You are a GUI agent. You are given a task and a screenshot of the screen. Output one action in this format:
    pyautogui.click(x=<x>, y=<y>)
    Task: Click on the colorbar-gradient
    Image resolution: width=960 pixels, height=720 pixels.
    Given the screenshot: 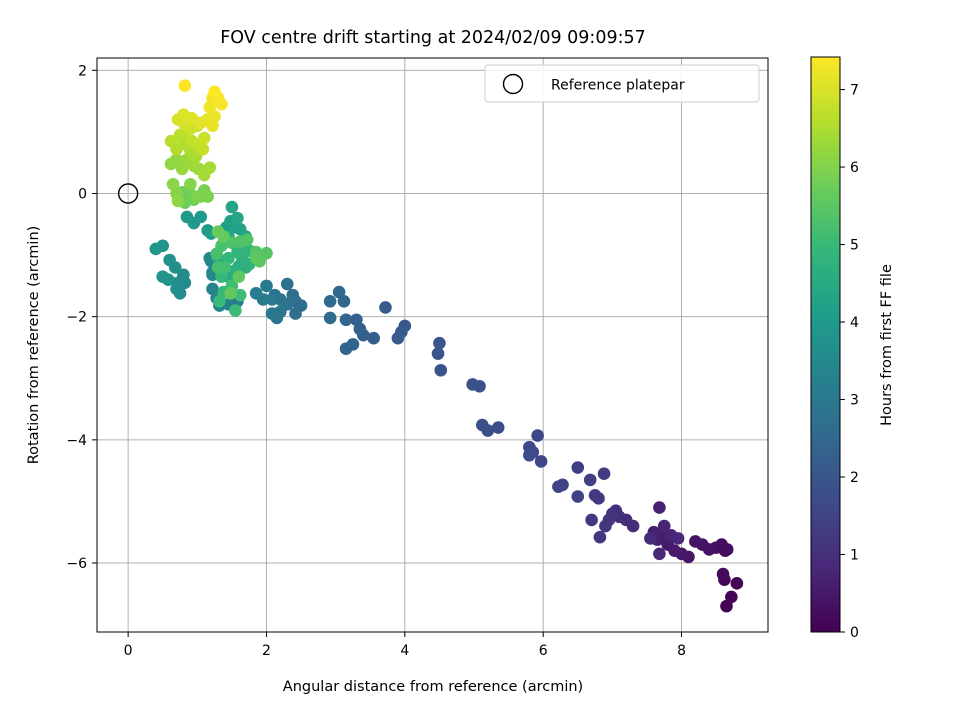 What is the action you would take?
    pyautogui.click(x=825, y=344)
    